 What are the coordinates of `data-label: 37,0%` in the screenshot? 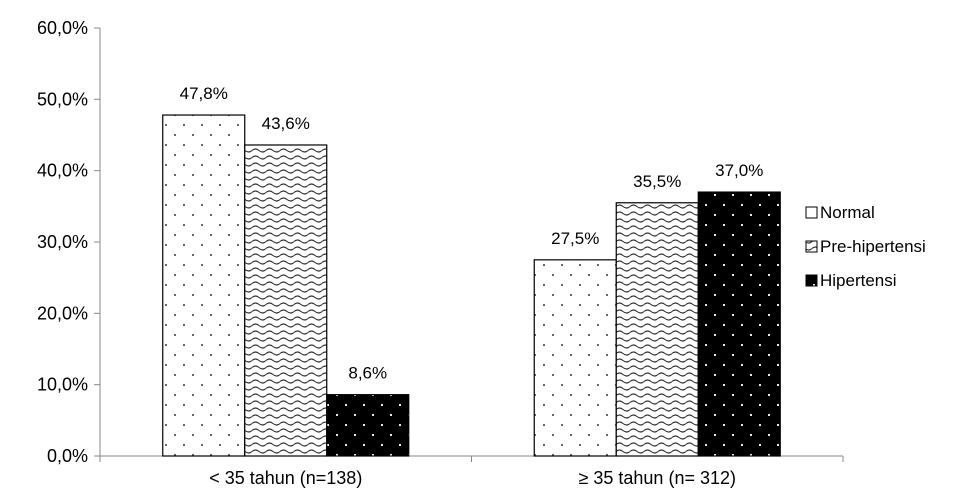 It's located at (739, 170).